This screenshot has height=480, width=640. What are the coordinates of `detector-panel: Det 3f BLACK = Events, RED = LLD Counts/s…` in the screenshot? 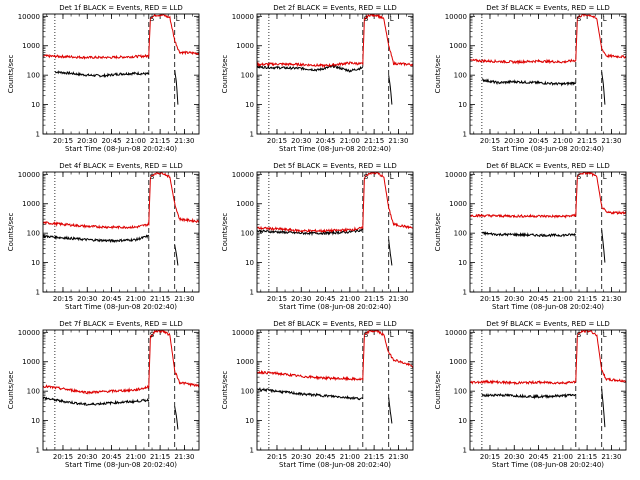 It's located at (530, 78).